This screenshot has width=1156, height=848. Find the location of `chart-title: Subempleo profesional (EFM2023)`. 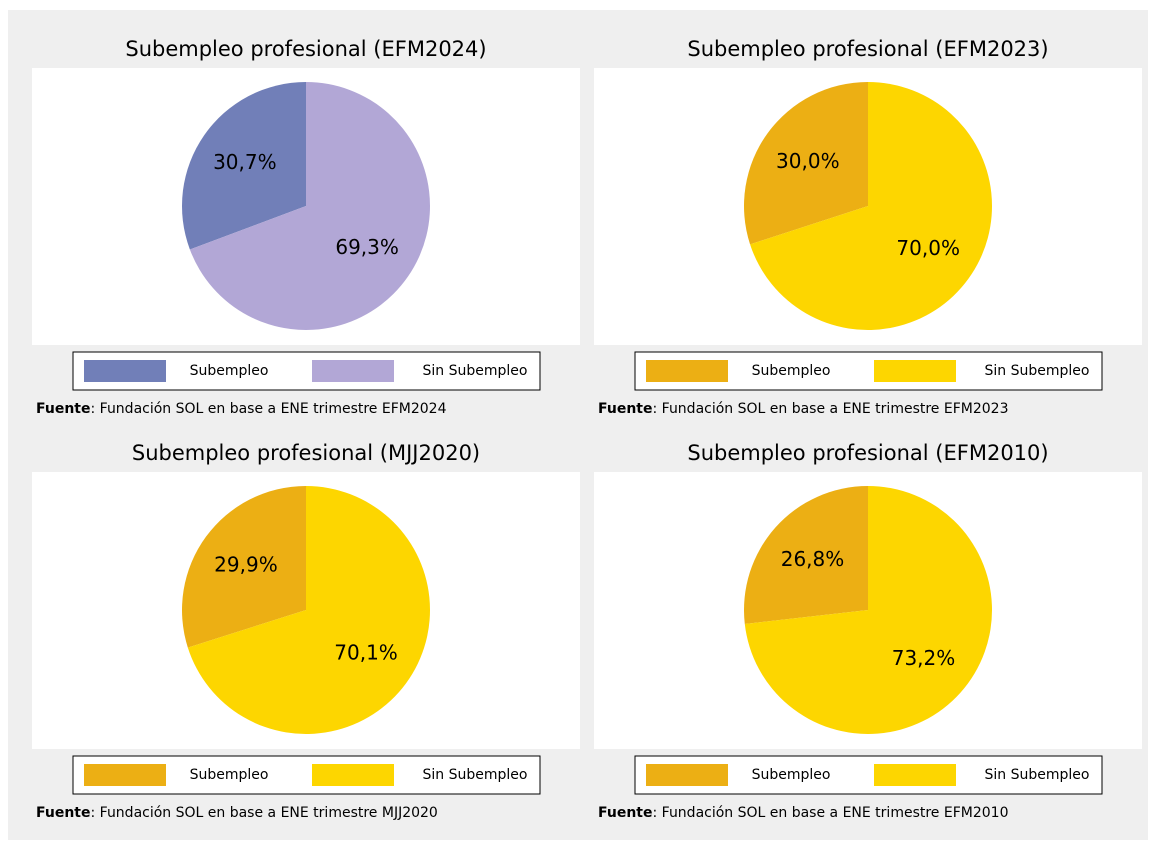

chart-title: Subempleo profesional (EFM2023) is located at coordinates (867, 49).